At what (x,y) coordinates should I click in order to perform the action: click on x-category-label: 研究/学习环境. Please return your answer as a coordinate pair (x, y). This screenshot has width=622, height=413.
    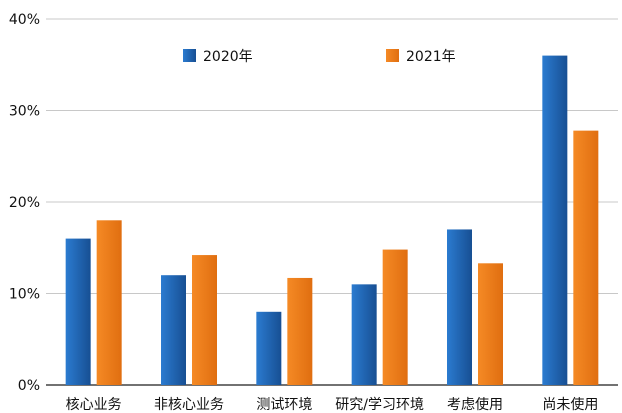
    Looking at the image, I should click on (379, 405).